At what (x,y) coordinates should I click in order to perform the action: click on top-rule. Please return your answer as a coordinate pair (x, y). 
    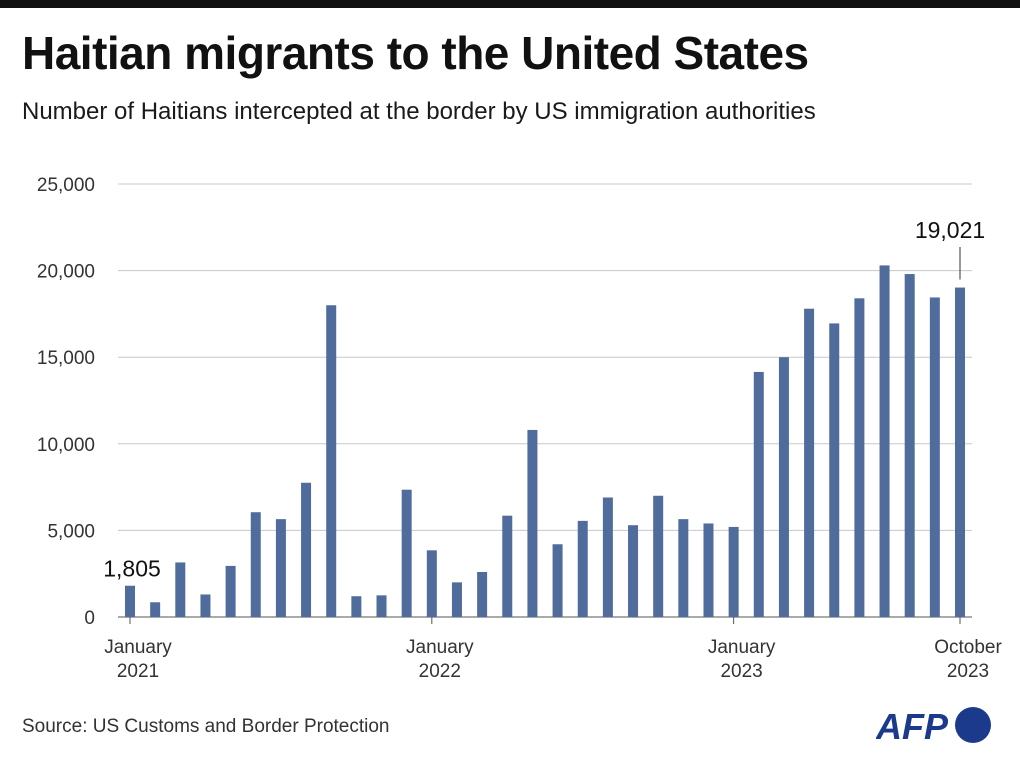
    Looking at the image, I should click on (510, 4).